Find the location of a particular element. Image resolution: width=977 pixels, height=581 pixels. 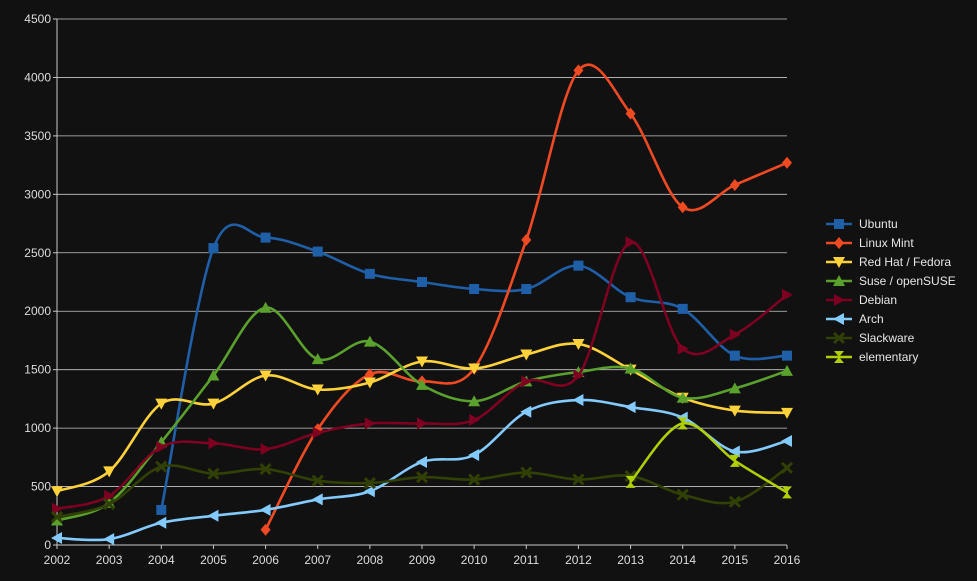

y-tick-label: 1500 is located at coordinates (37, 370).